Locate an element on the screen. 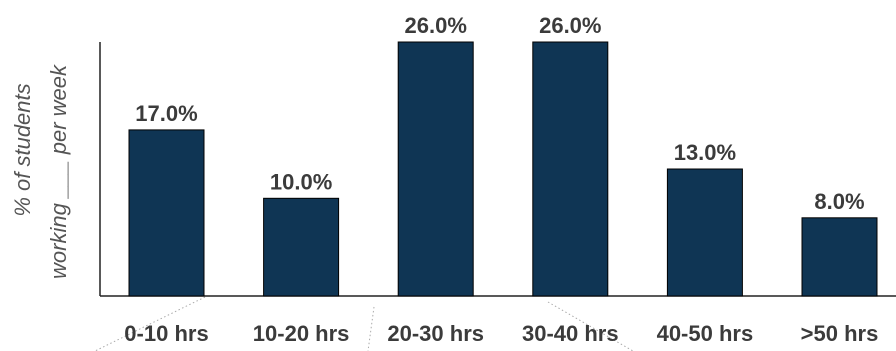 The height and width of the screenshot is (351, 896). decorative-dotted-lines is located at coordinates (364, 323).